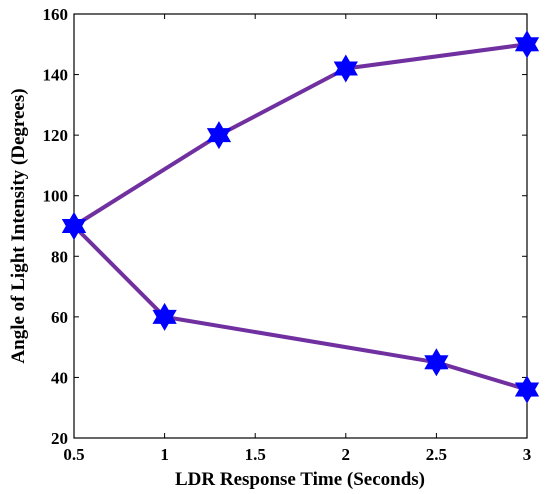  What do you see at coordinates (436, 454) in the screenshot?
I see `x-tick-label: 2.5` at bounding box center [436, 454].